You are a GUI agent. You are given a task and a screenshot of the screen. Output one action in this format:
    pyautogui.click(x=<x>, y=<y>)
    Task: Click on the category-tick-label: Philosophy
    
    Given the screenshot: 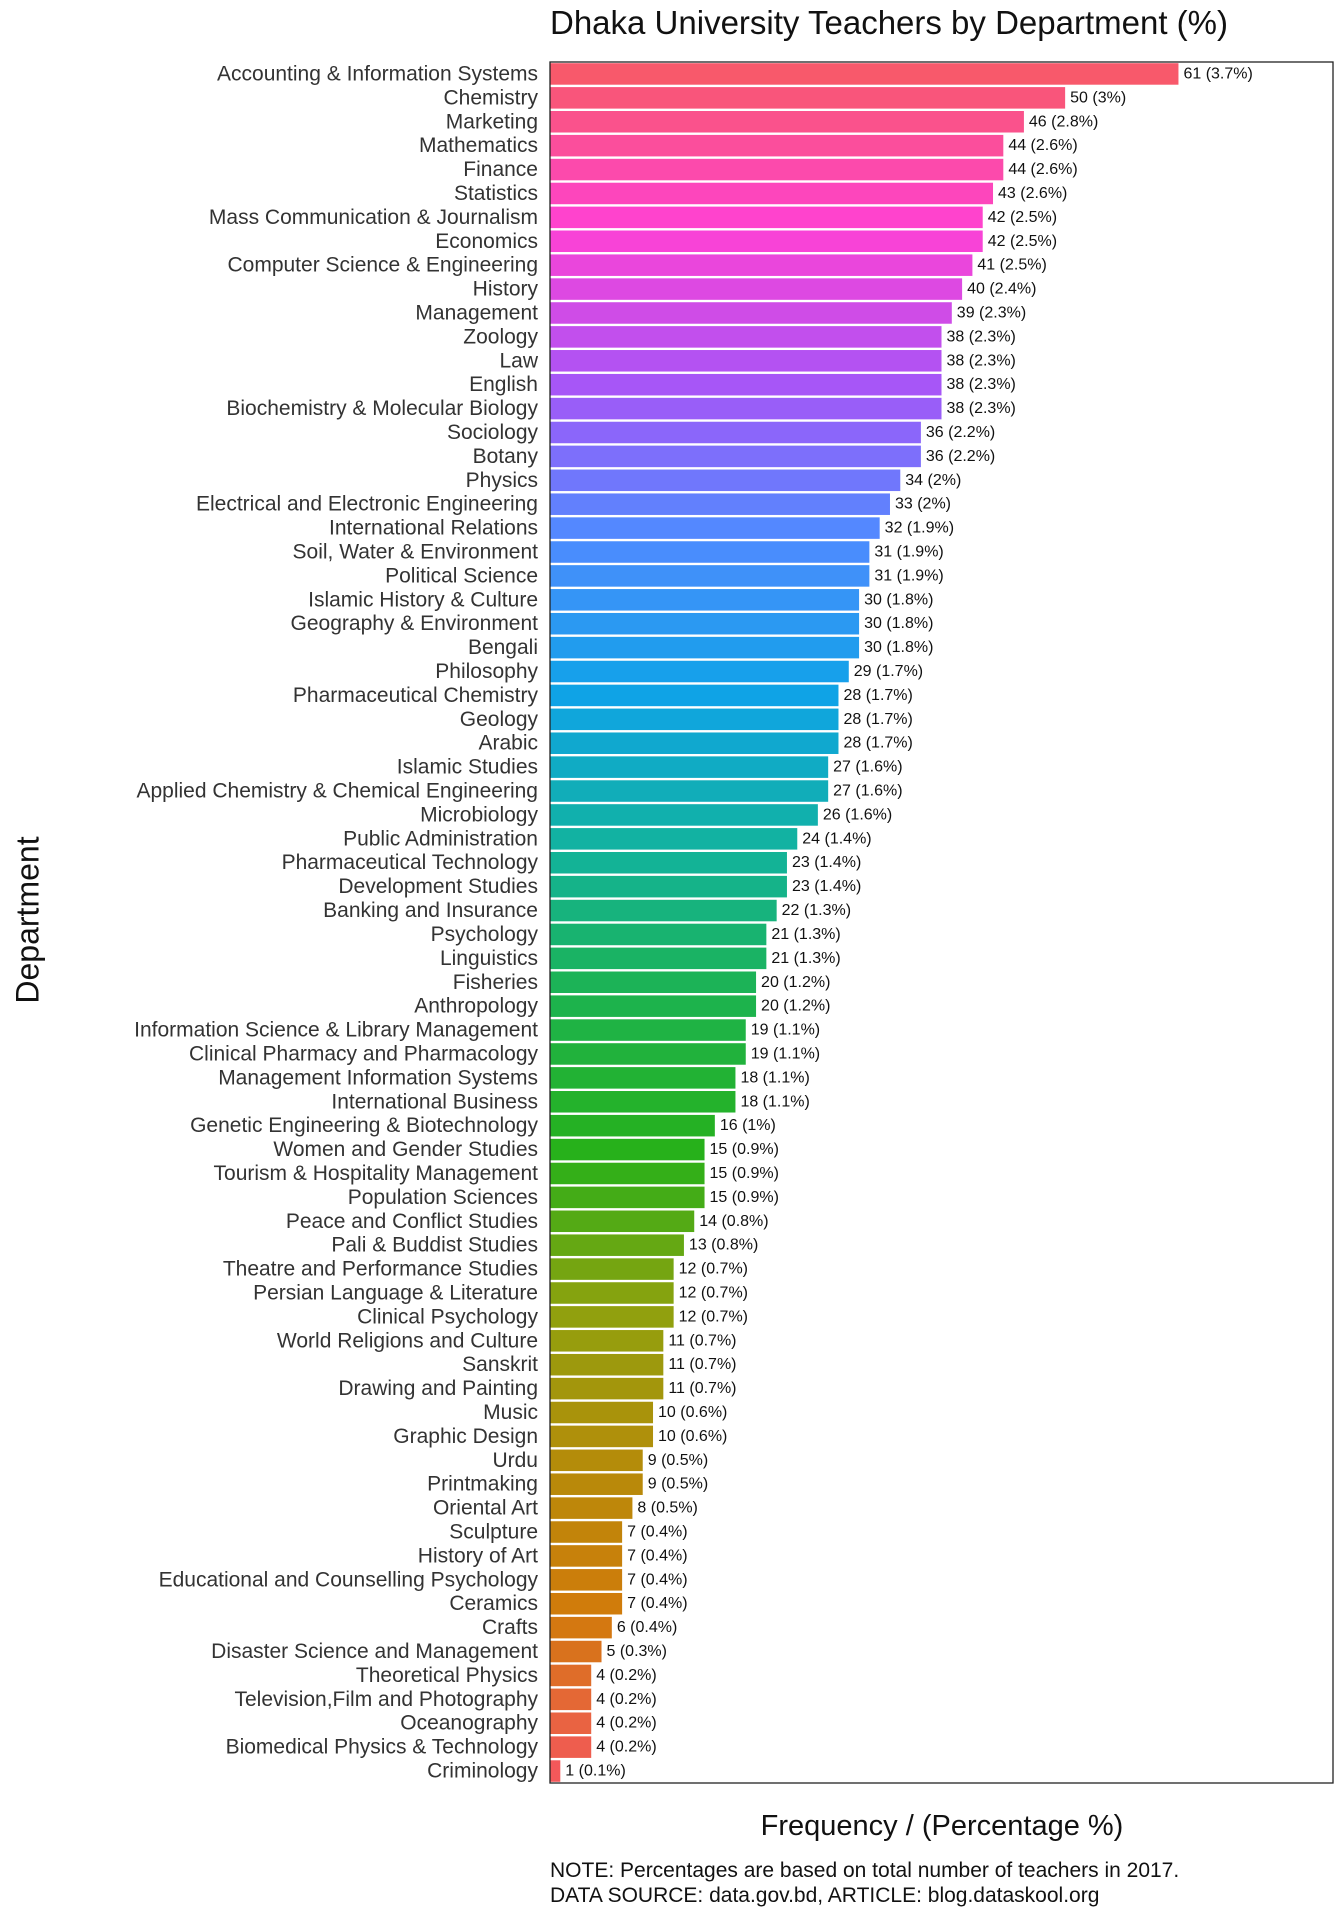 What is the action you would take?
    pyautogui.click(x=486, y=671)
    